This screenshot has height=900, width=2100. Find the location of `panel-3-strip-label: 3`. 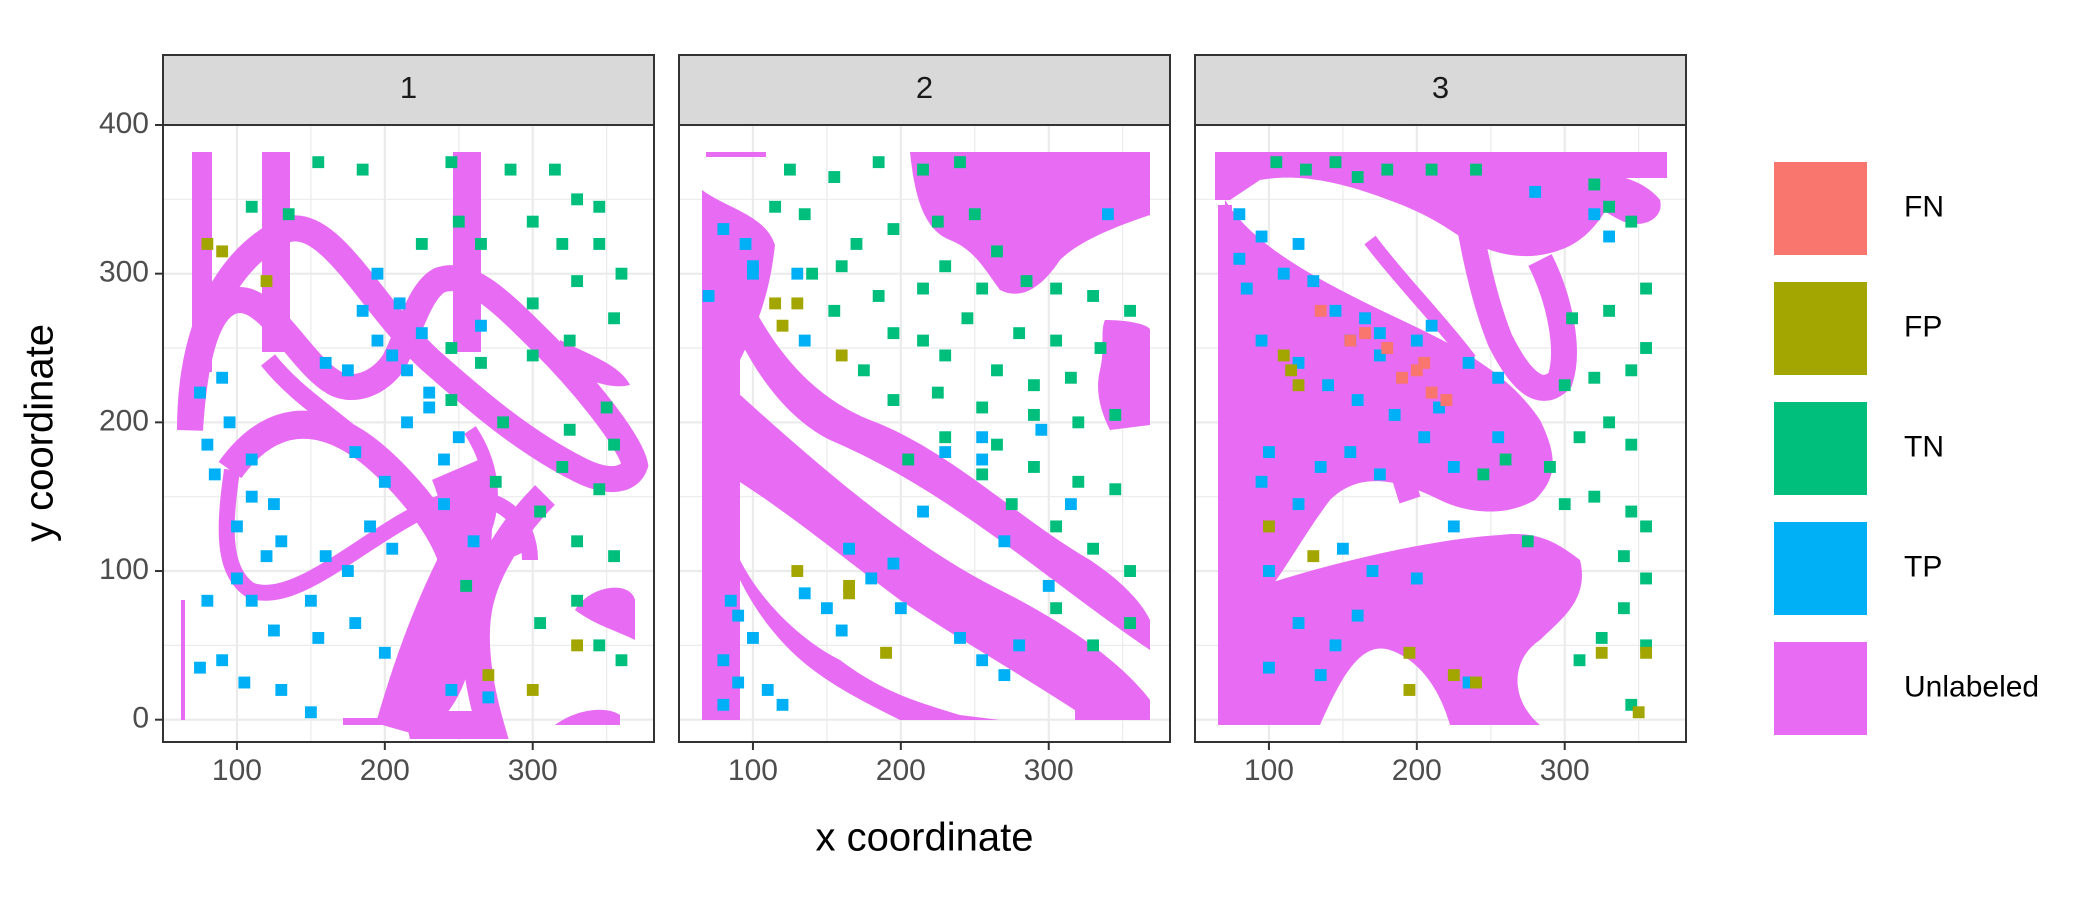

panel-3-strip-label: 3 is located at coordinates (1440, 87).